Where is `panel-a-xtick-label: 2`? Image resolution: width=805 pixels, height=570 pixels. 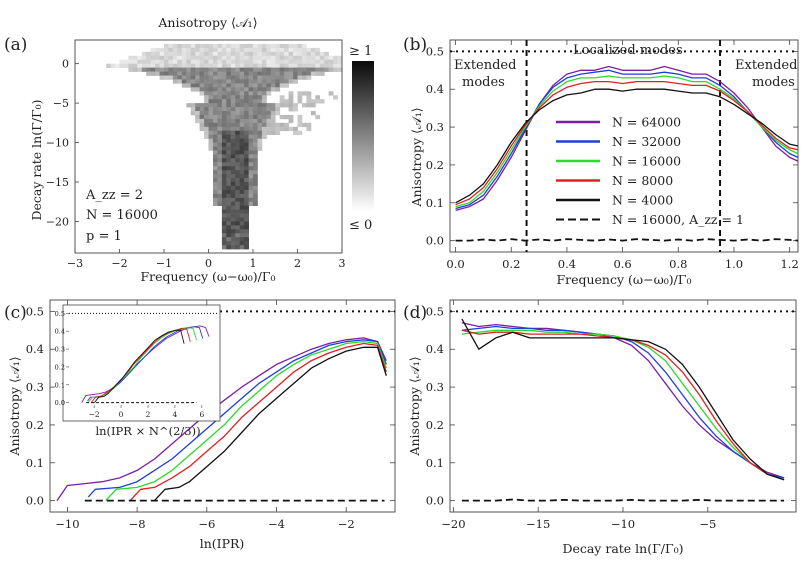 panel-a-xtick-label: 2 is located at coordinates (297, 263).